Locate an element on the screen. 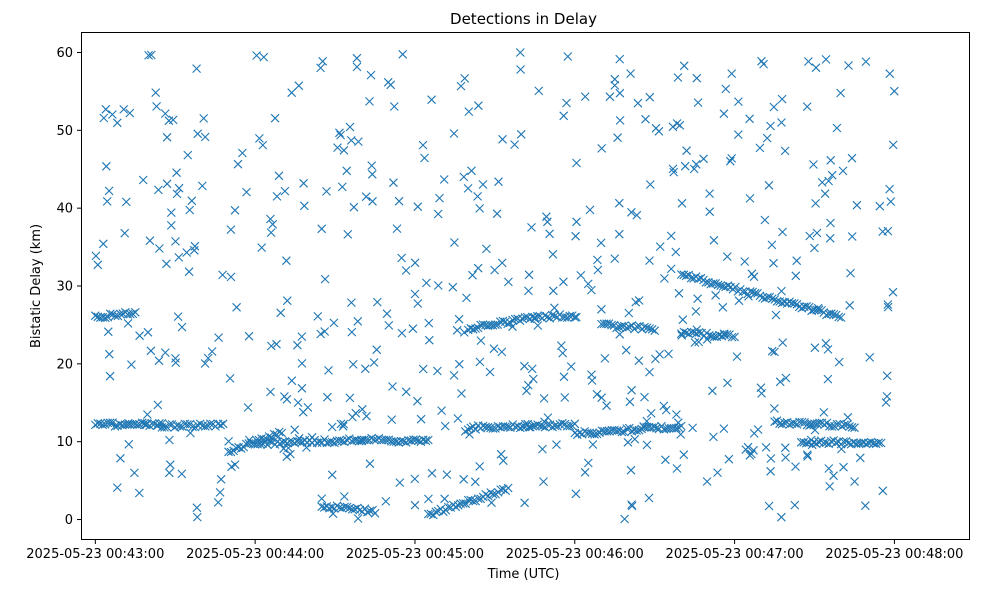  x-tick-label: 2025-05-23 00:46:00 is located at coordinates (575, 554).